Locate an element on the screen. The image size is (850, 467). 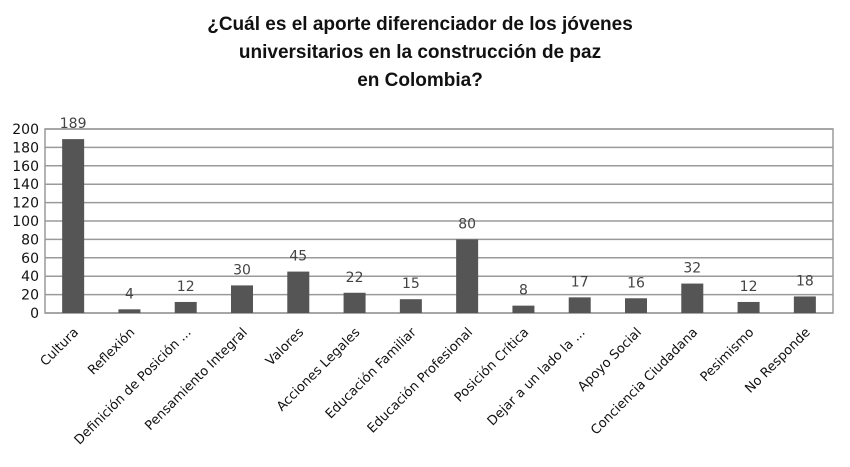
data-label: 22 is located at coordinates (355, 278).